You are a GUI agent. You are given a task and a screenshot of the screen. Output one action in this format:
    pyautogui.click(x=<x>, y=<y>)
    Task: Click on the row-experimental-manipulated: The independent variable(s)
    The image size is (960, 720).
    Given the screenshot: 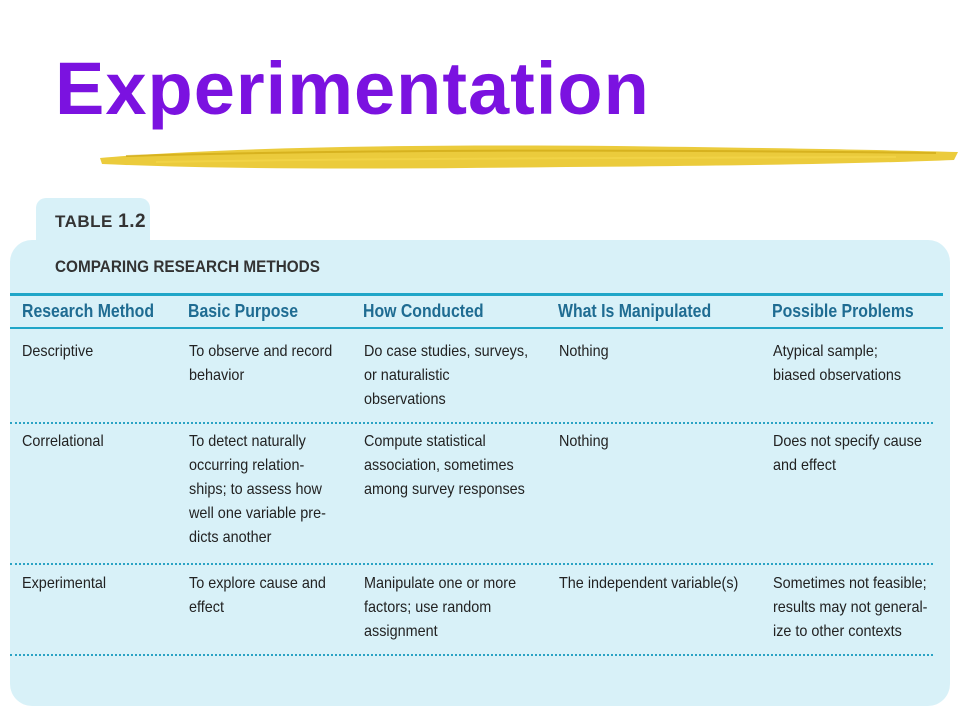 What is the action you would take?
    pyautogui.click(x=649, y=583)
    